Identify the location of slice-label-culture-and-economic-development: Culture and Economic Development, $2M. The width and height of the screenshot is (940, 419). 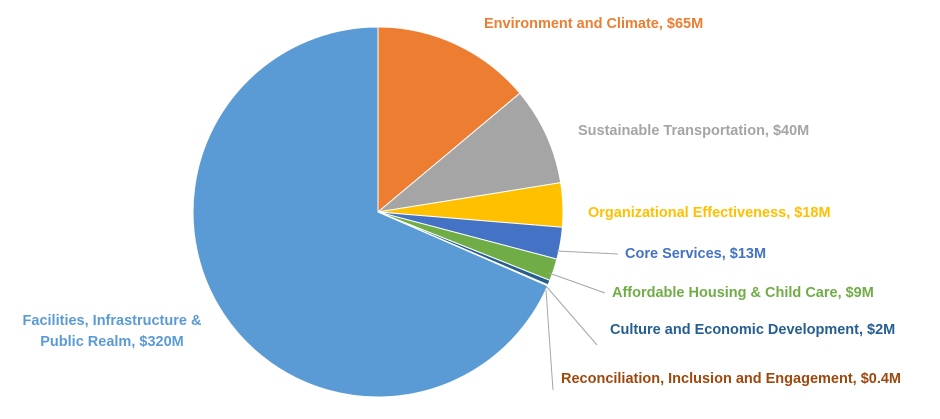
(752, 330).